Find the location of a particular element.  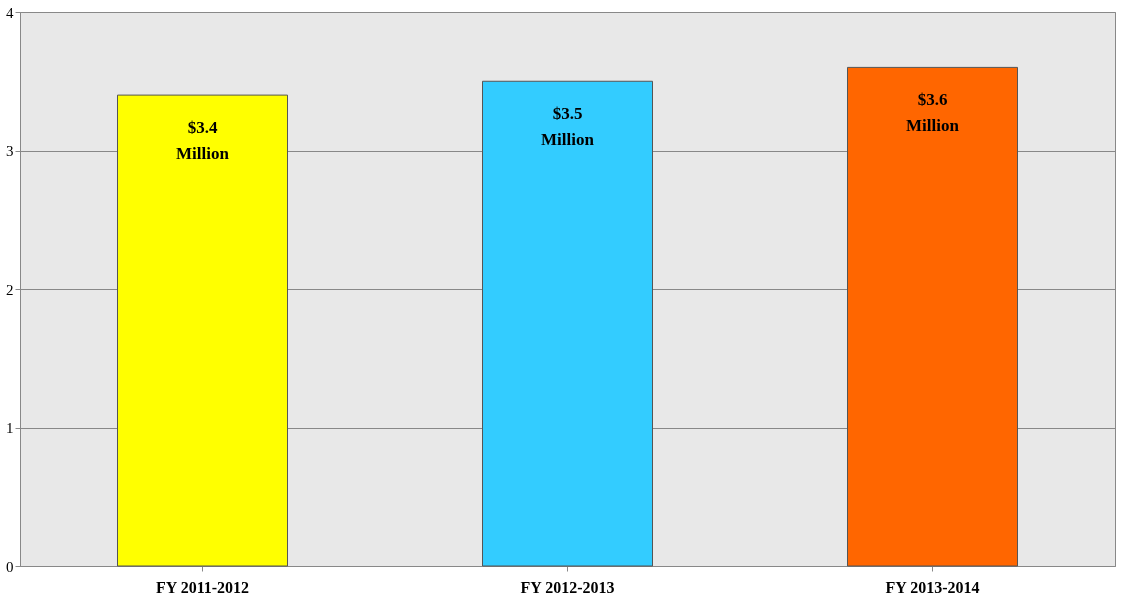

x-tick-label: FY 2013-2014 is located at coordinates (932, 587).